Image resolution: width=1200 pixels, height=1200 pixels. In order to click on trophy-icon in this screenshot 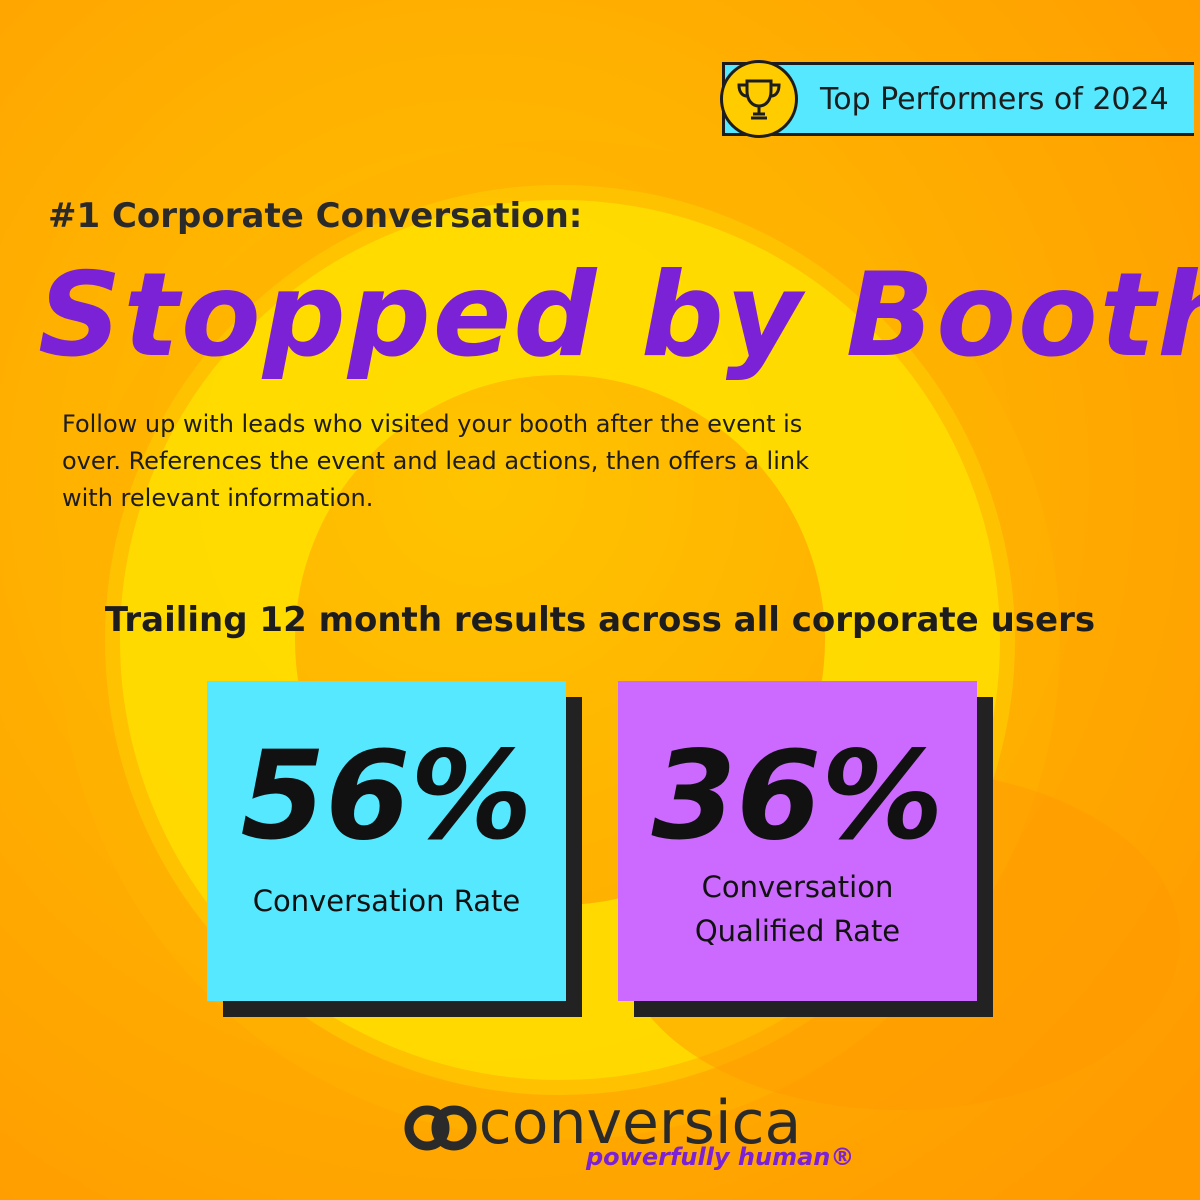, I will do `click(759, 99)`.